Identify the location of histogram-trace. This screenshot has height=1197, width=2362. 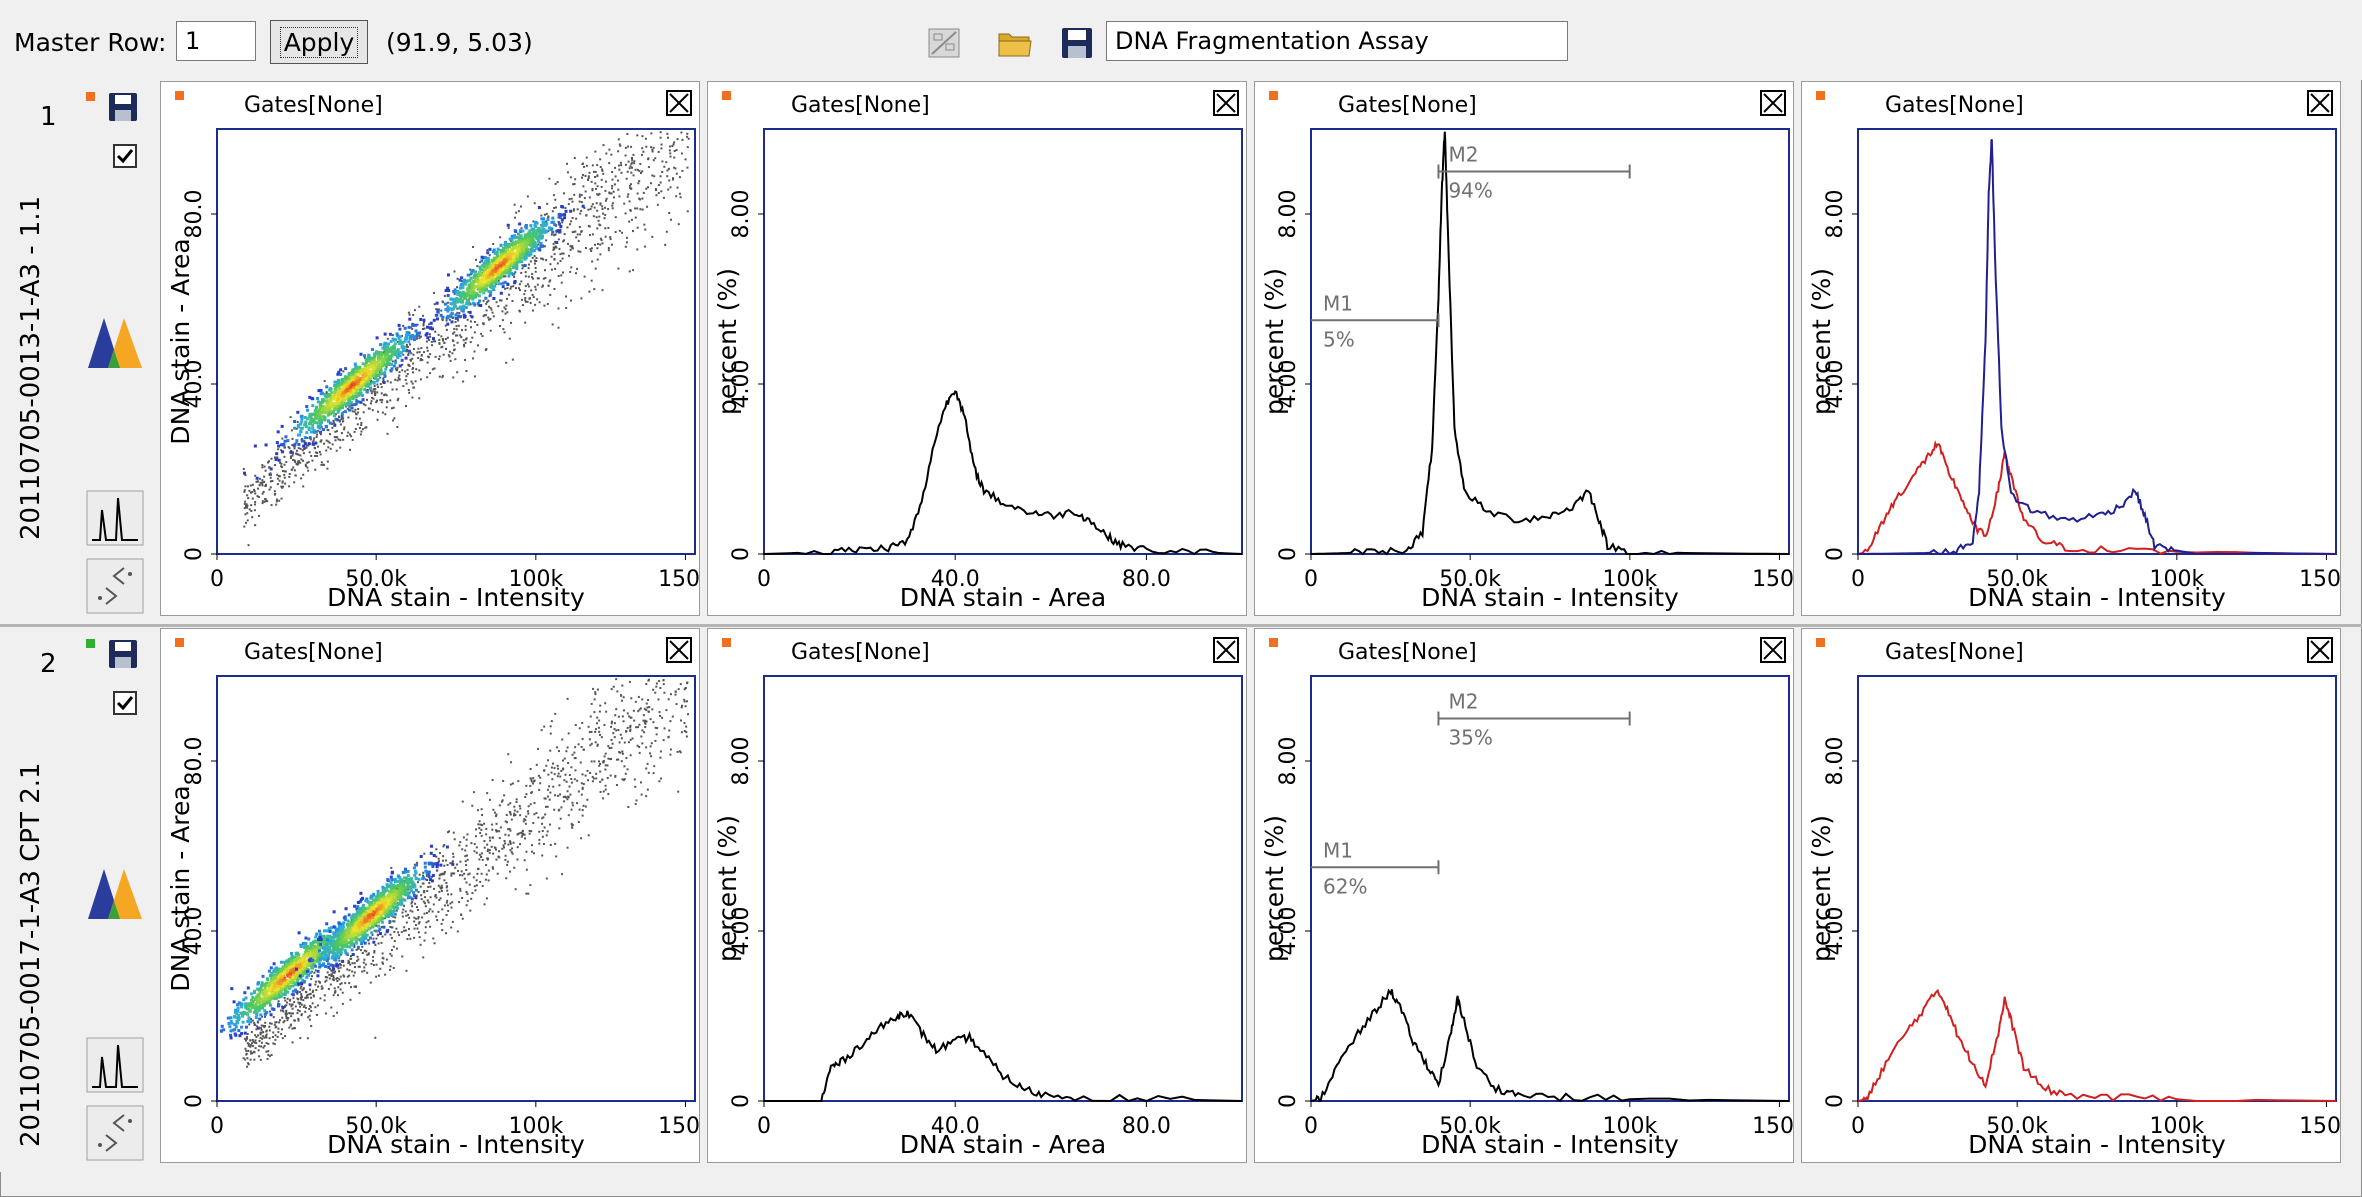
(1550, 343).